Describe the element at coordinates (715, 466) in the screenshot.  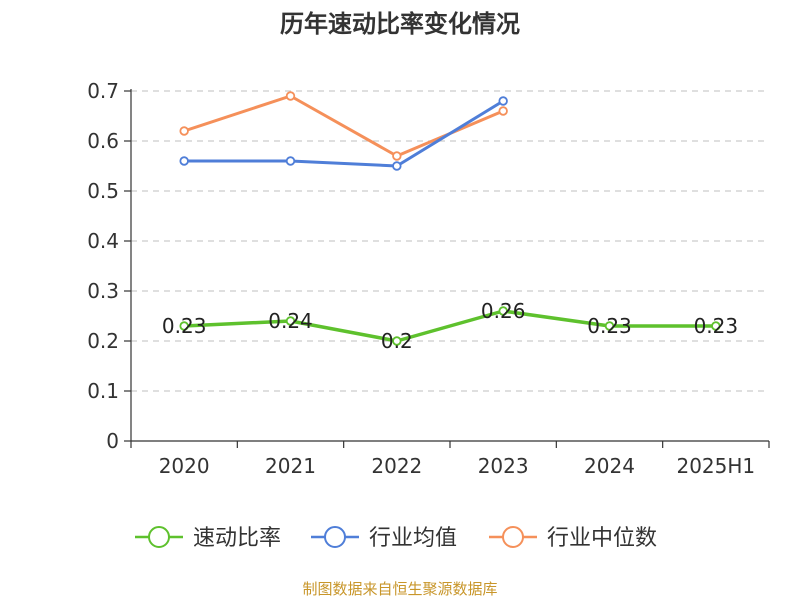
I see `x-tick-label: 2025H1` at that location.